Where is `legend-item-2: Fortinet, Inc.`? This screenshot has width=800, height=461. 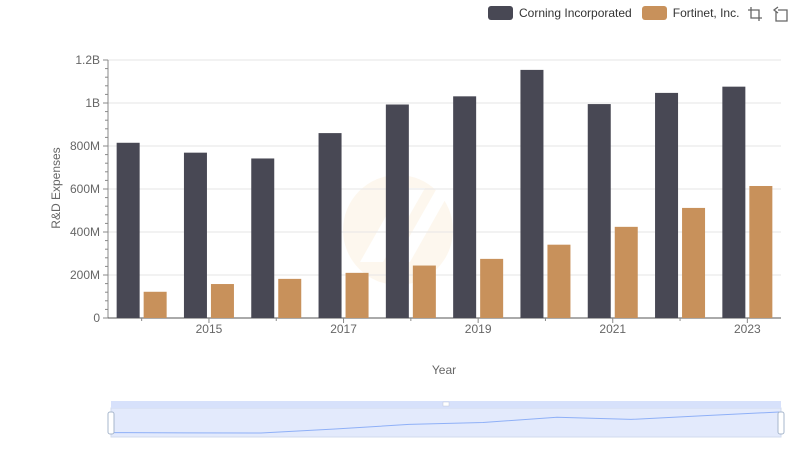 legend-item-2: Fortinet, Inc. is located at coordinates (690, 13).